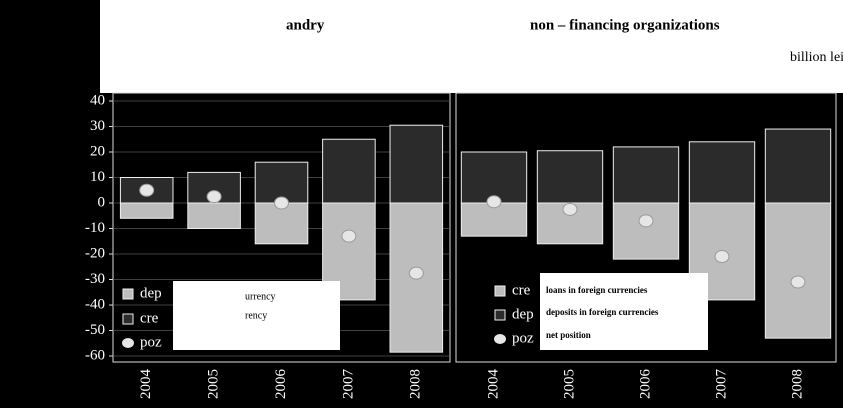 The height and width of the screenshot is (408, 843). What do you see at coordinates (568, 335) in the screenshot?
I see `overlay-label: net position` at bounding box center [568, 335].